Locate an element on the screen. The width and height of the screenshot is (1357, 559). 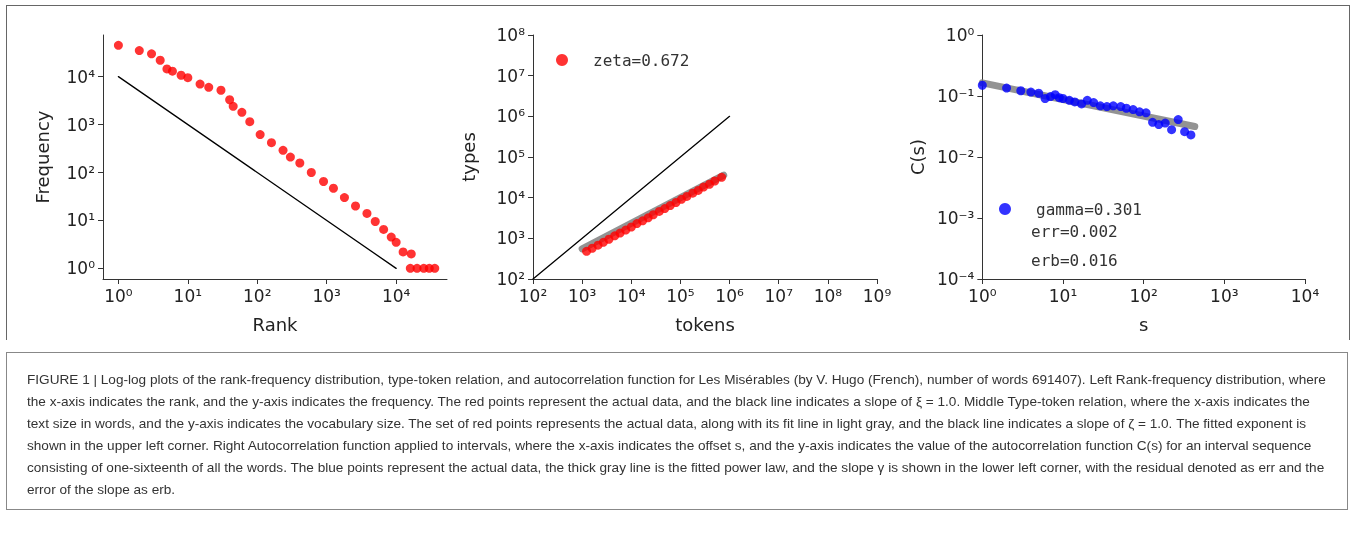
annotation: erb=0.016 is located at coordinates (1074, 260).